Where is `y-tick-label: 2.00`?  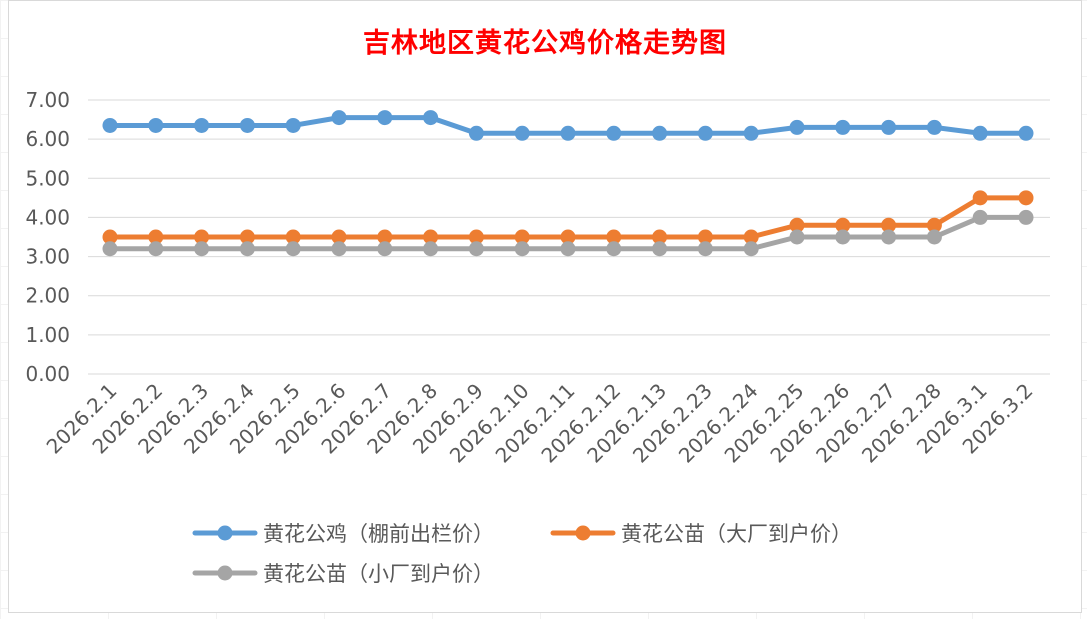
y-tick-label: 2.00 is located at coordinates (47, 296).